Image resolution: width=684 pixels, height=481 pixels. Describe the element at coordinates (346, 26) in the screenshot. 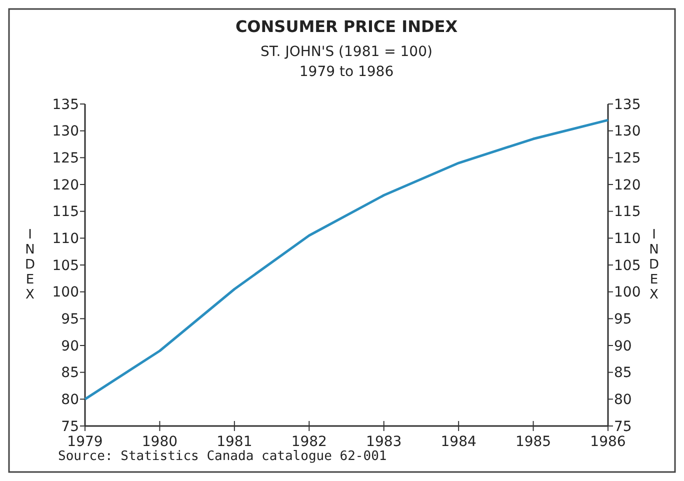

I see `chart-title: CONSUMER PRICE INDEX` at that location.